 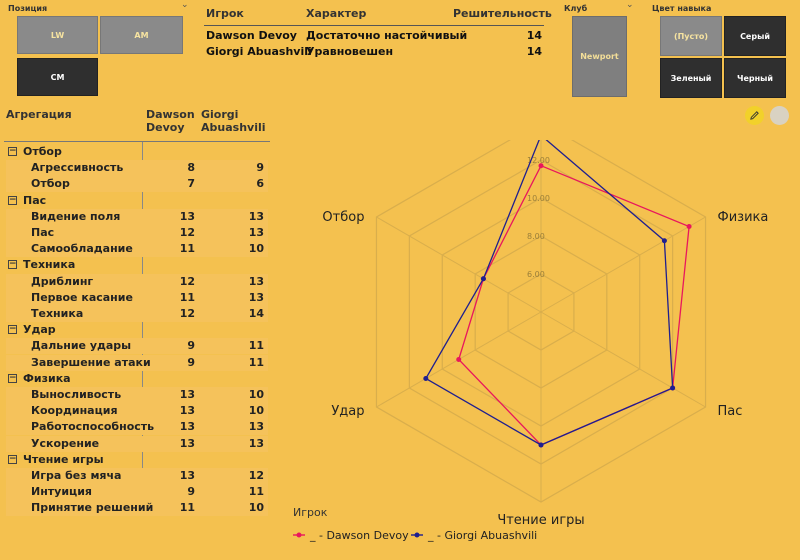 What do you see at coordinates (502, 13) in the screenshot?
I see `col-header-determination: Решительность` at bounding box center [502, 13].